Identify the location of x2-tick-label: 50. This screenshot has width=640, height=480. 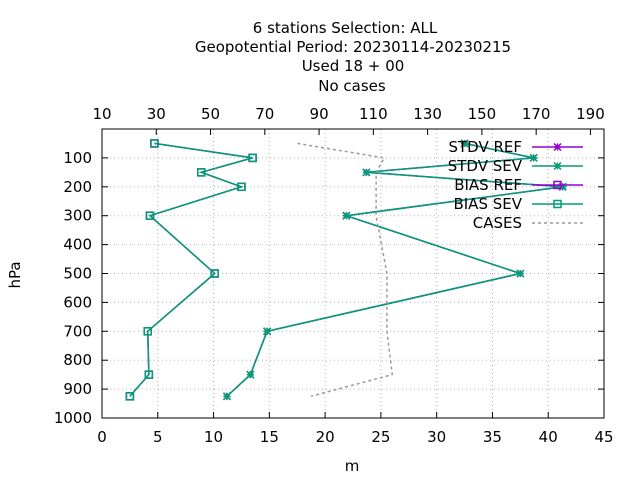
(210, 114).